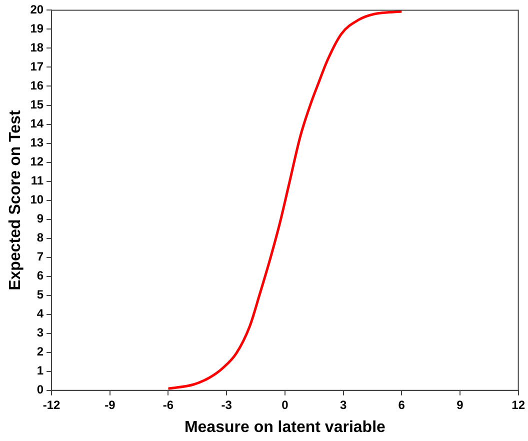 This screenshot has width=528, height=441. I want to click on x-tick-label: 0, so click(285, 405).